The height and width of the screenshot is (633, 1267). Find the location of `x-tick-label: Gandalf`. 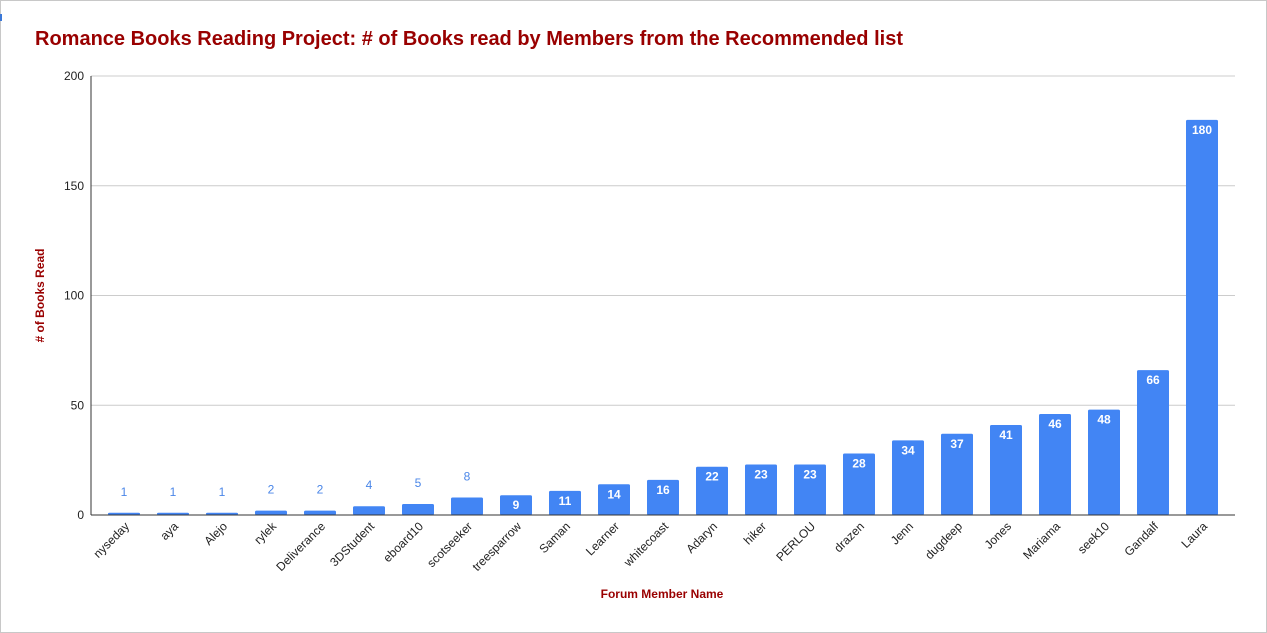

x-tick-label: Gandalf is located at coordinates (1142, 539).